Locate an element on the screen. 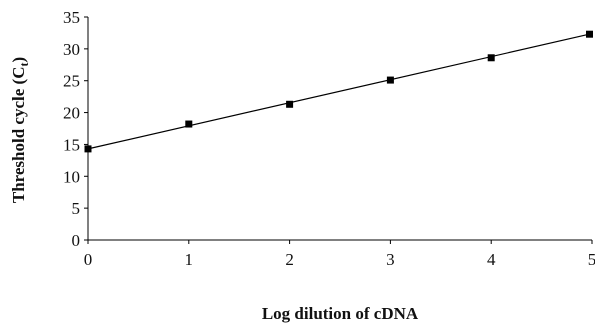 The image size is (595, 329). svg-text: Threshold cycle (Ct) is located at coordinates (20, 130).